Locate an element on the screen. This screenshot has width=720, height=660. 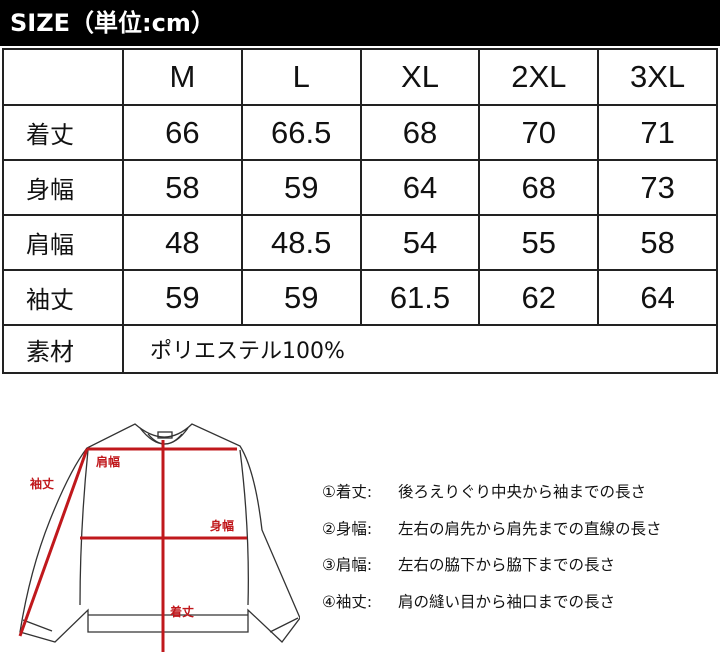
size-header: 2XL is located at coordinates (539, 77).